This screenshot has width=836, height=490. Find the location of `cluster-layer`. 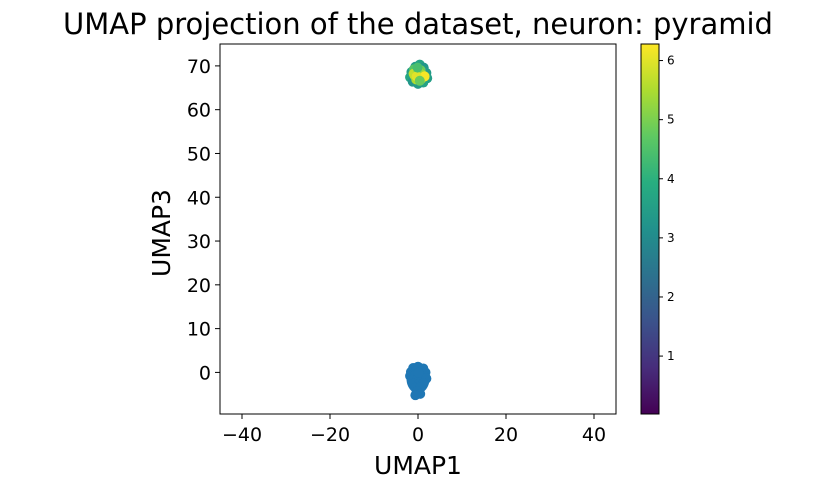

cluster-layer is located at coordinates (418, 228).